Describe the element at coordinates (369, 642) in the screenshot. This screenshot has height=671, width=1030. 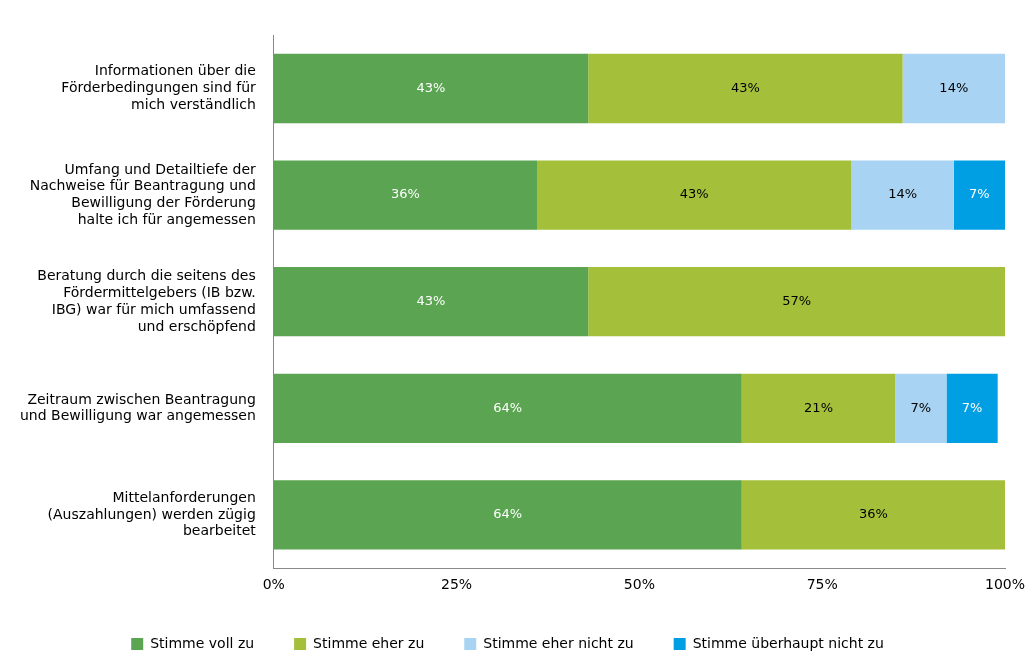
I see `legend-label: Stimme eher zu` at that location.